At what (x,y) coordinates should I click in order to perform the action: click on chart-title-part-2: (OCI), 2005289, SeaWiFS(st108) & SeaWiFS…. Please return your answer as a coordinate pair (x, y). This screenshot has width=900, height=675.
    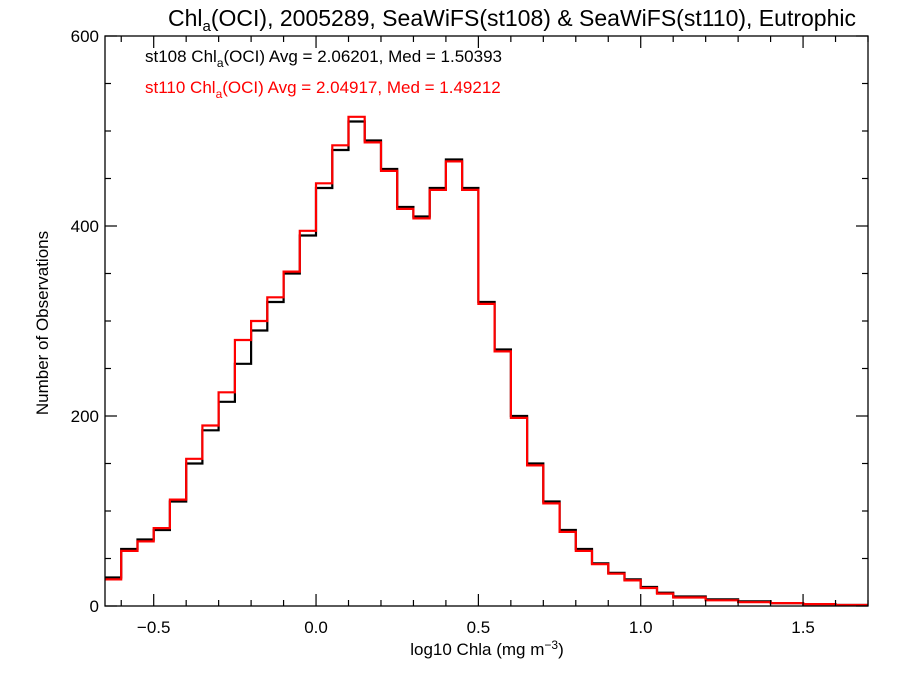
    Looking at the image, I should click on (533, 18).